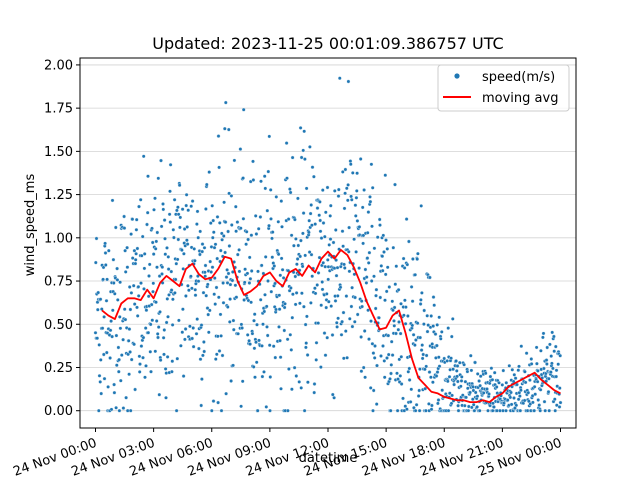 The height and width of the screenshot is (480, 640). I want to click on y-tick-label: 0.50, so click(58, 325).